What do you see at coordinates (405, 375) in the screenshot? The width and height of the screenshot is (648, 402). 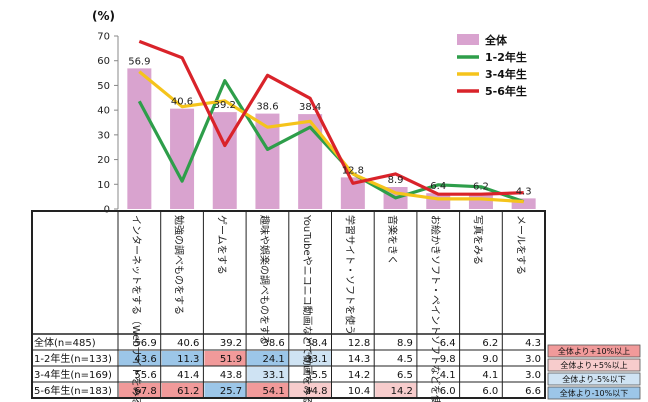 I see `table-cell: 6.5` at bounding box center [405, 375].